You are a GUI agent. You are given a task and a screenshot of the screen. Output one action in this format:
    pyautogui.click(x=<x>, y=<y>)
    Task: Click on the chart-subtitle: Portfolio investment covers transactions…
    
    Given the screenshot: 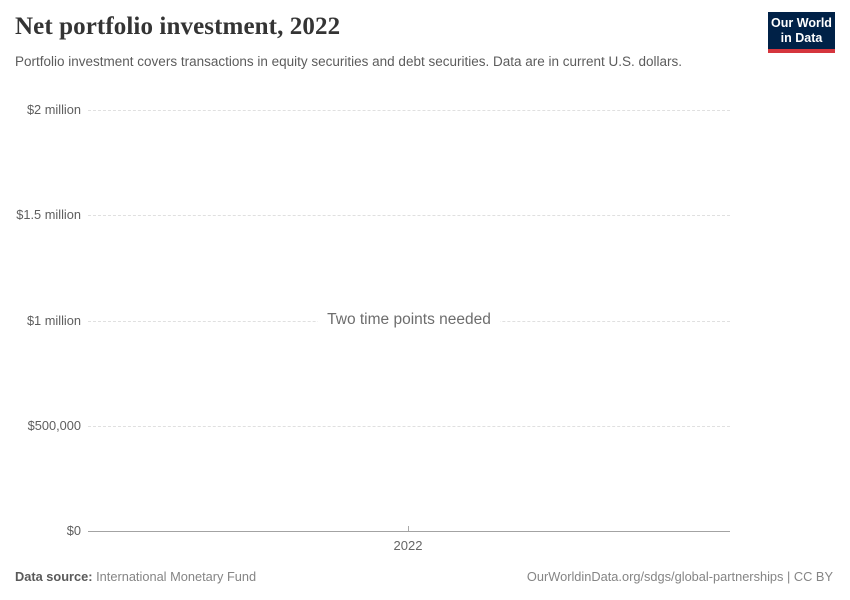 What is the action you would take?
    pyautogui.click(x=349, y=61)
    